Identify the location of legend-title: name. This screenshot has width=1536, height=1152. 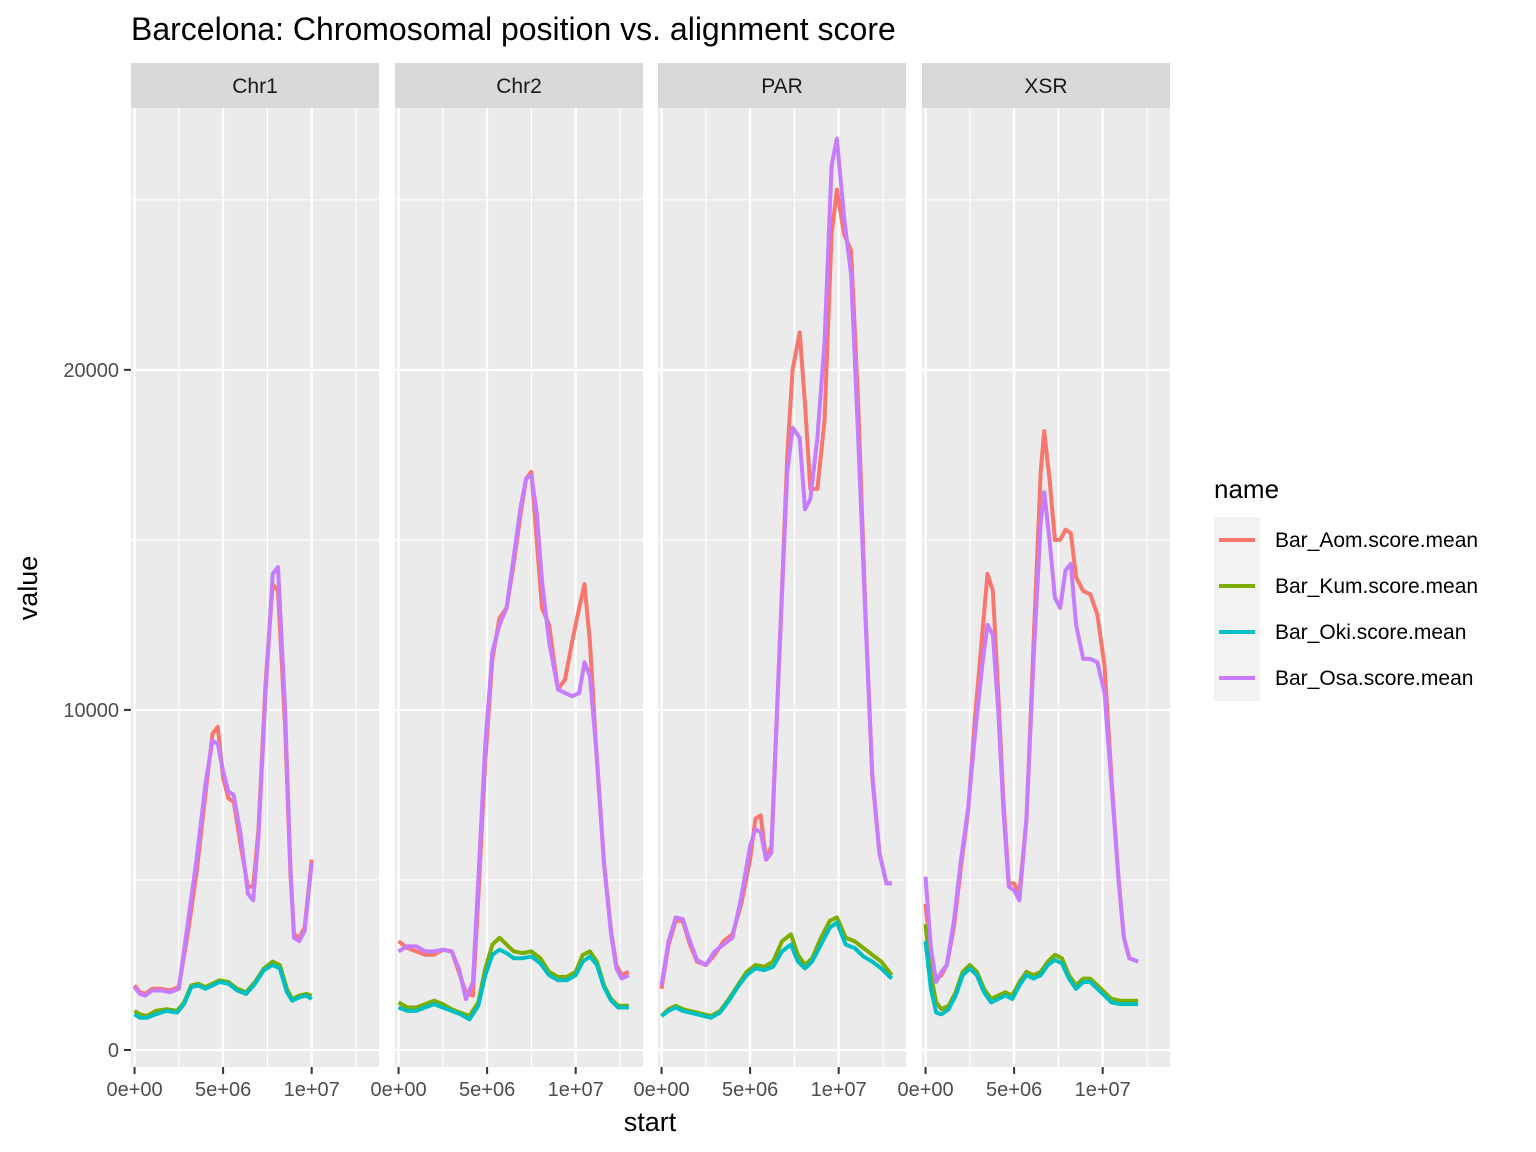
(1246, 489).